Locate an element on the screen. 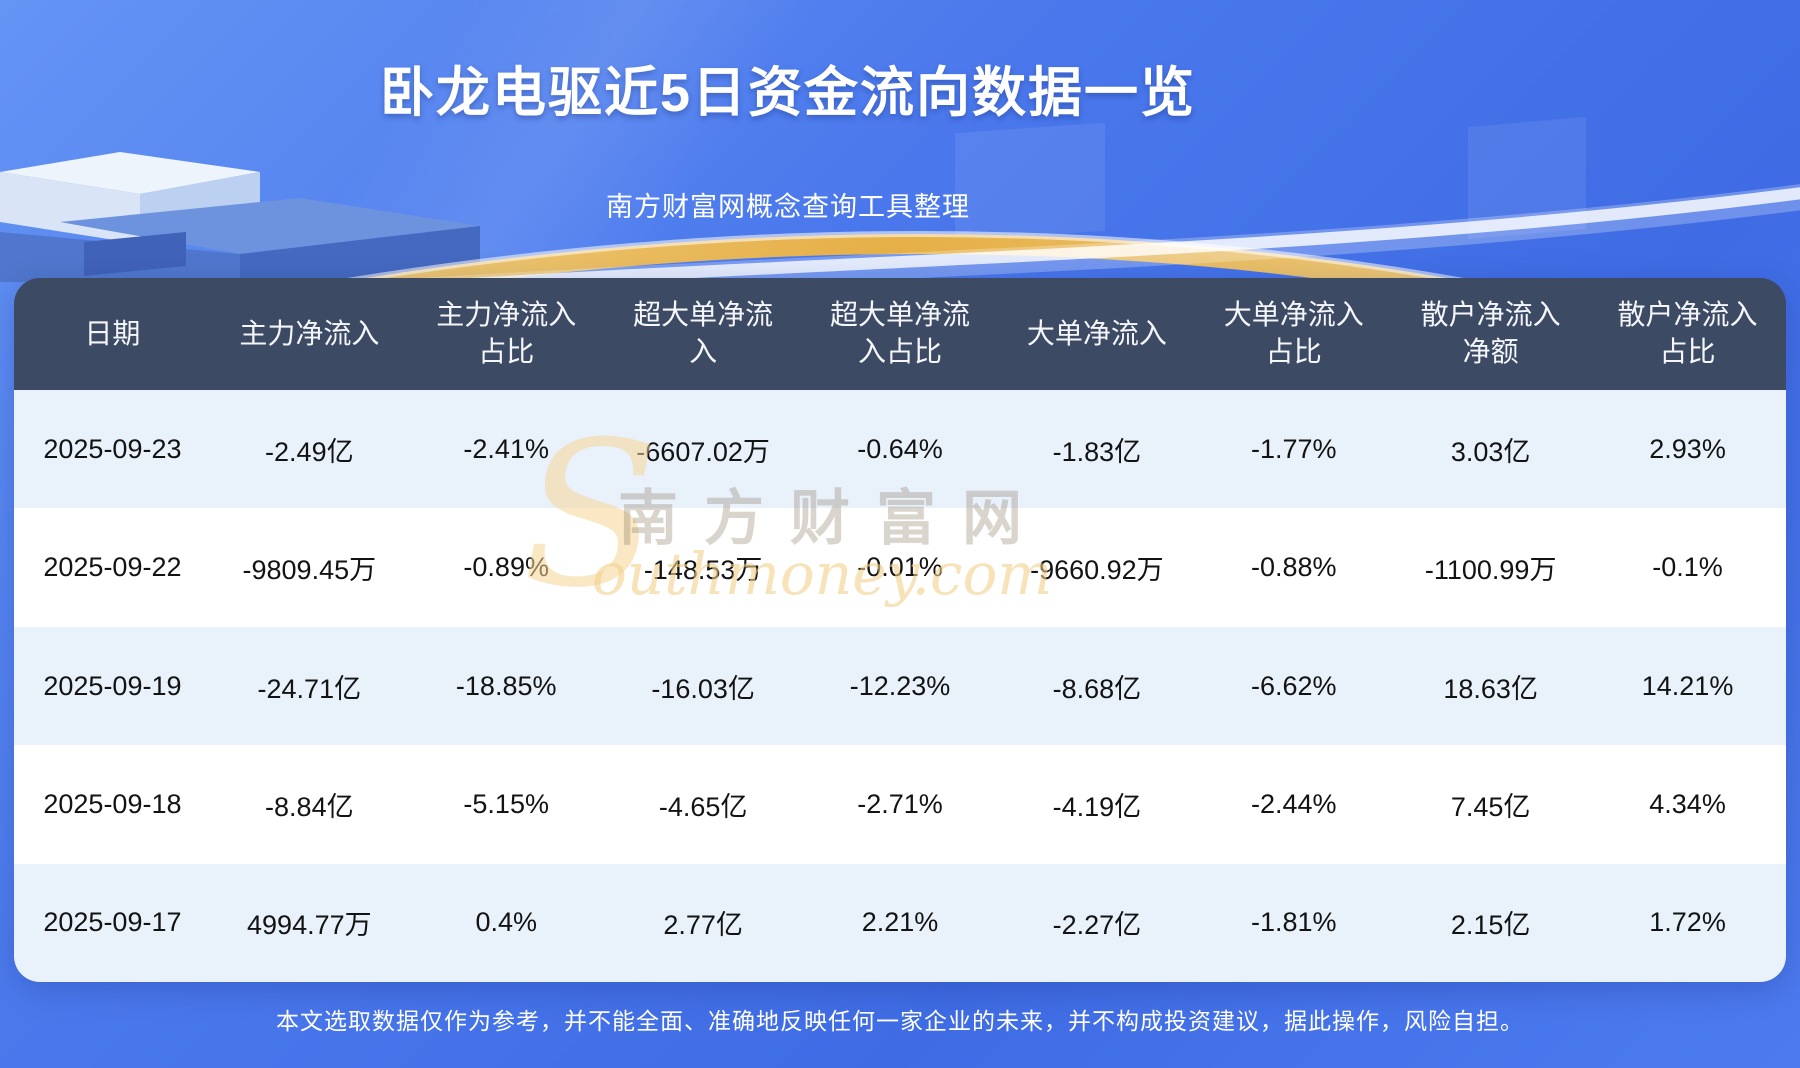 This screenshot has height=1068, width=1800. header-cell-xl-order-net-inflow-pct: 超大单净流入占比 is located at coordinates (899, 333).